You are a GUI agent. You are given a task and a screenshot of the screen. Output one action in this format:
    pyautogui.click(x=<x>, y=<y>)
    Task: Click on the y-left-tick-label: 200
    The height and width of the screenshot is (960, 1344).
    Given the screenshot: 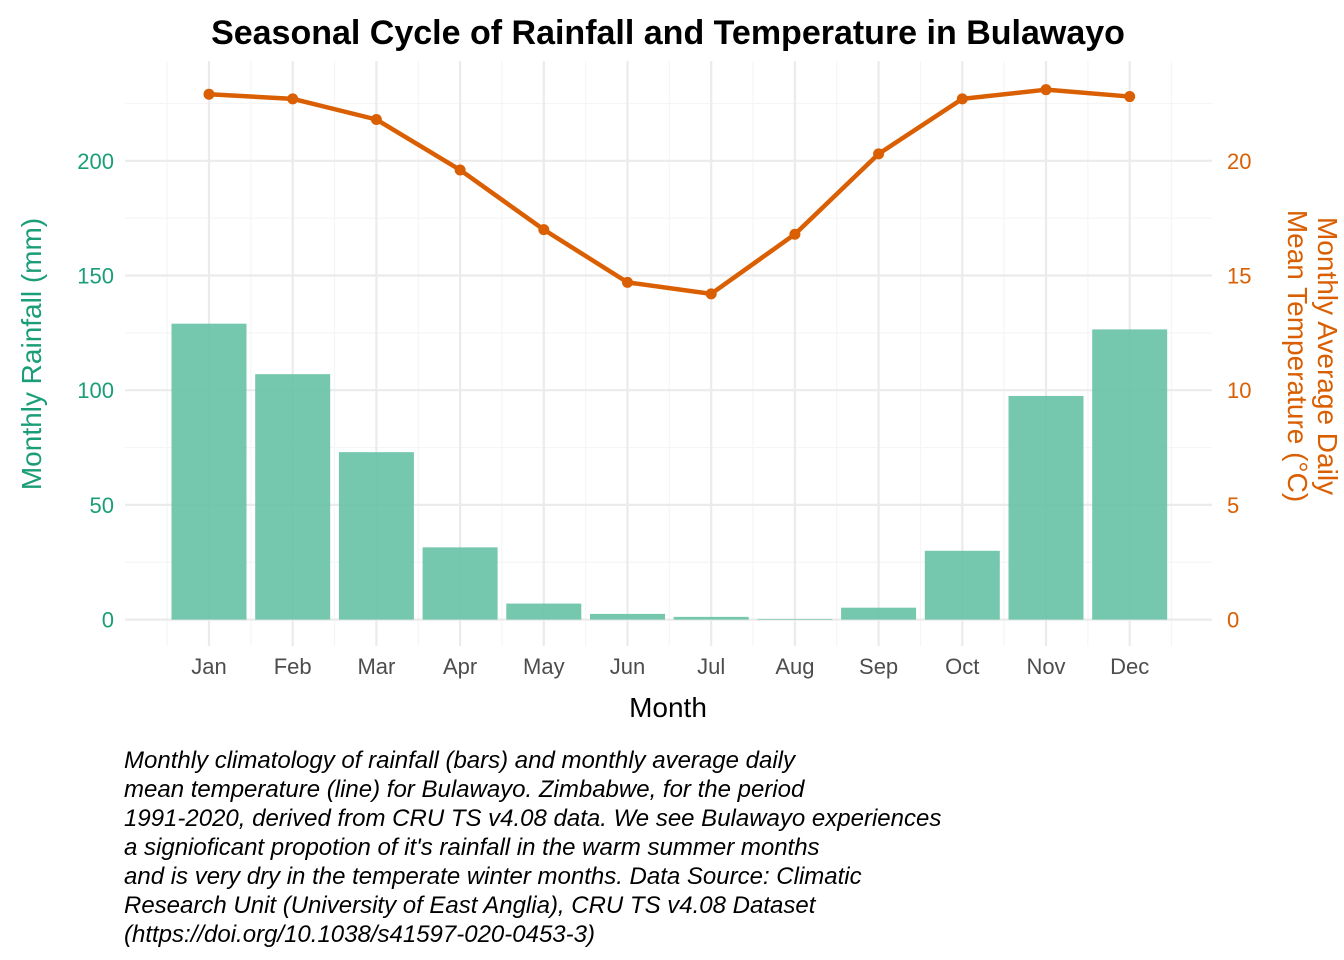 What is the action you would take?
    pyautogui.click(x=95, y=161)
    